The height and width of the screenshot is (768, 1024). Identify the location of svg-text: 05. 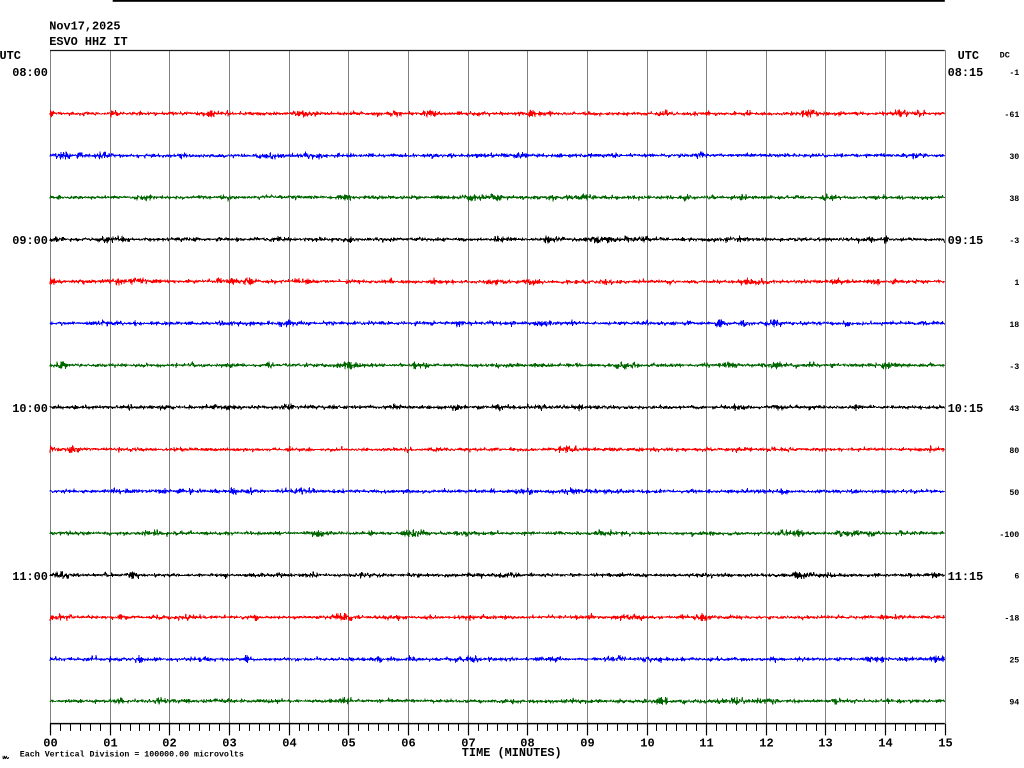
(348, 744).